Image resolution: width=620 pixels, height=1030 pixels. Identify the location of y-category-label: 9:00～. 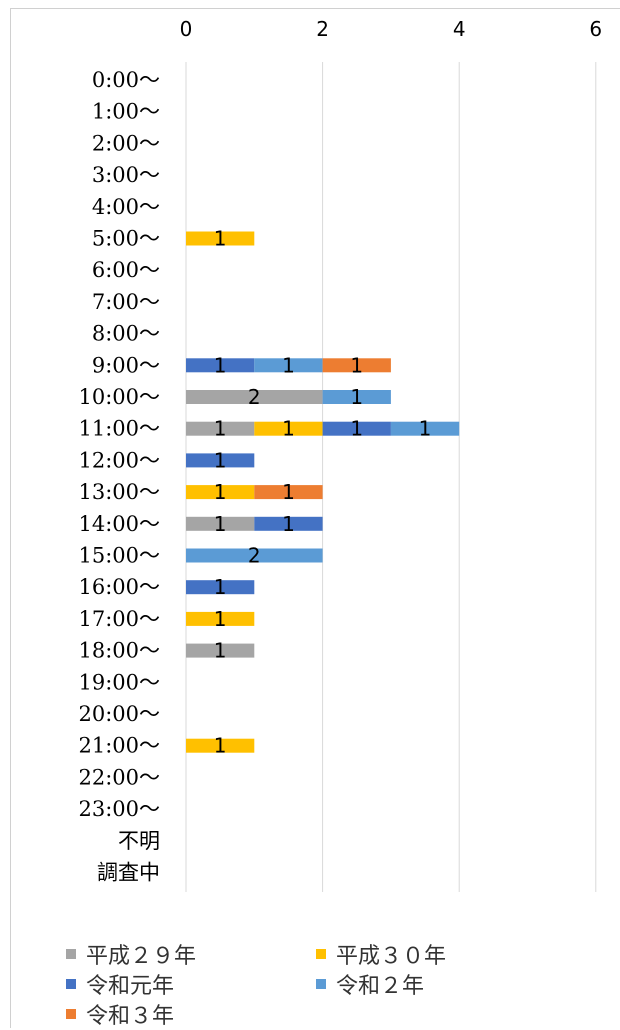
(126, 365).